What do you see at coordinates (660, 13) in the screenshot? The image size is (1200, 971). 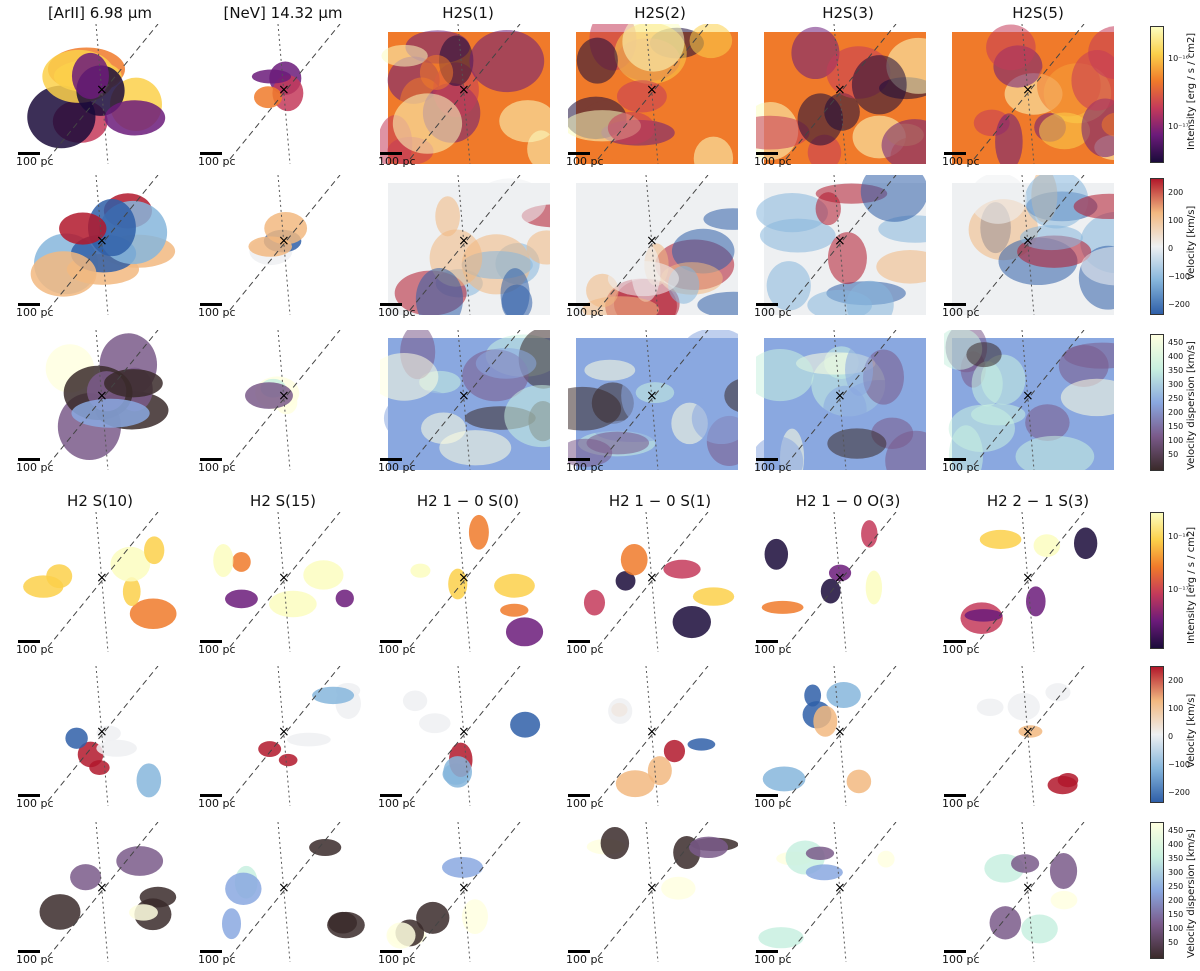 I see `title-h2s2: H2S(2)` at bounding box center [660, 13].